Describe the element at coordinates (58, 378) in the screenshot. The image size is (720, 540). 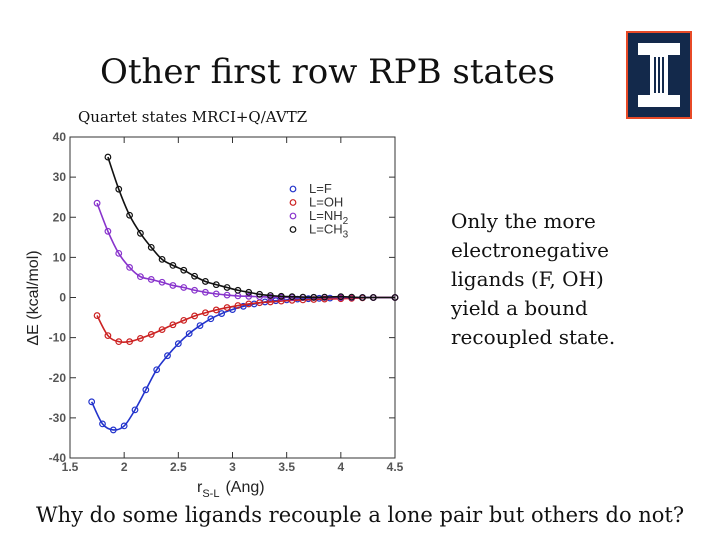
I see `y-tick-label: -20` at that location.